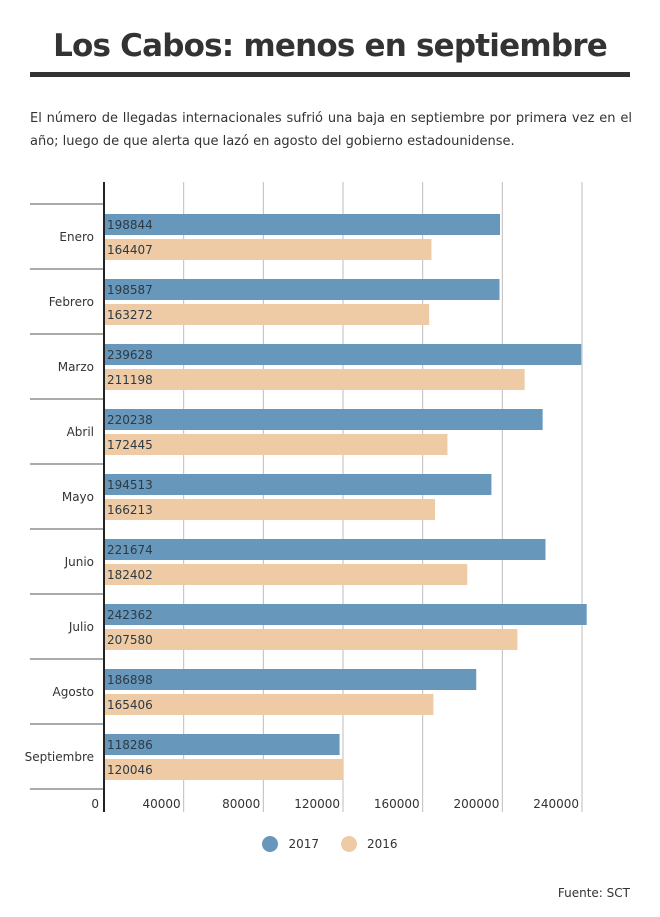 The image size is (660, 917). Describe the element at coordinates (349, 844) in the screenshot. I see `legend-swatch-2016` at that location.